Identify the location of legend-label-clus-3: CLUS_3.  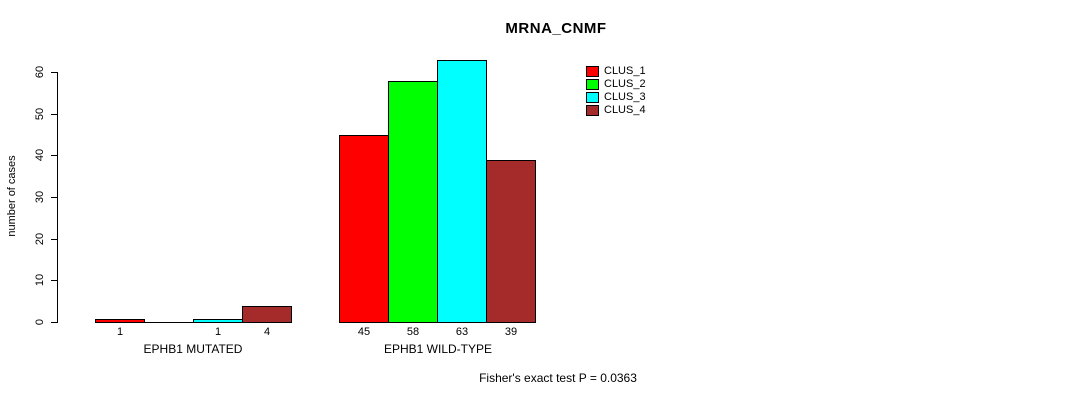
(625, 97).